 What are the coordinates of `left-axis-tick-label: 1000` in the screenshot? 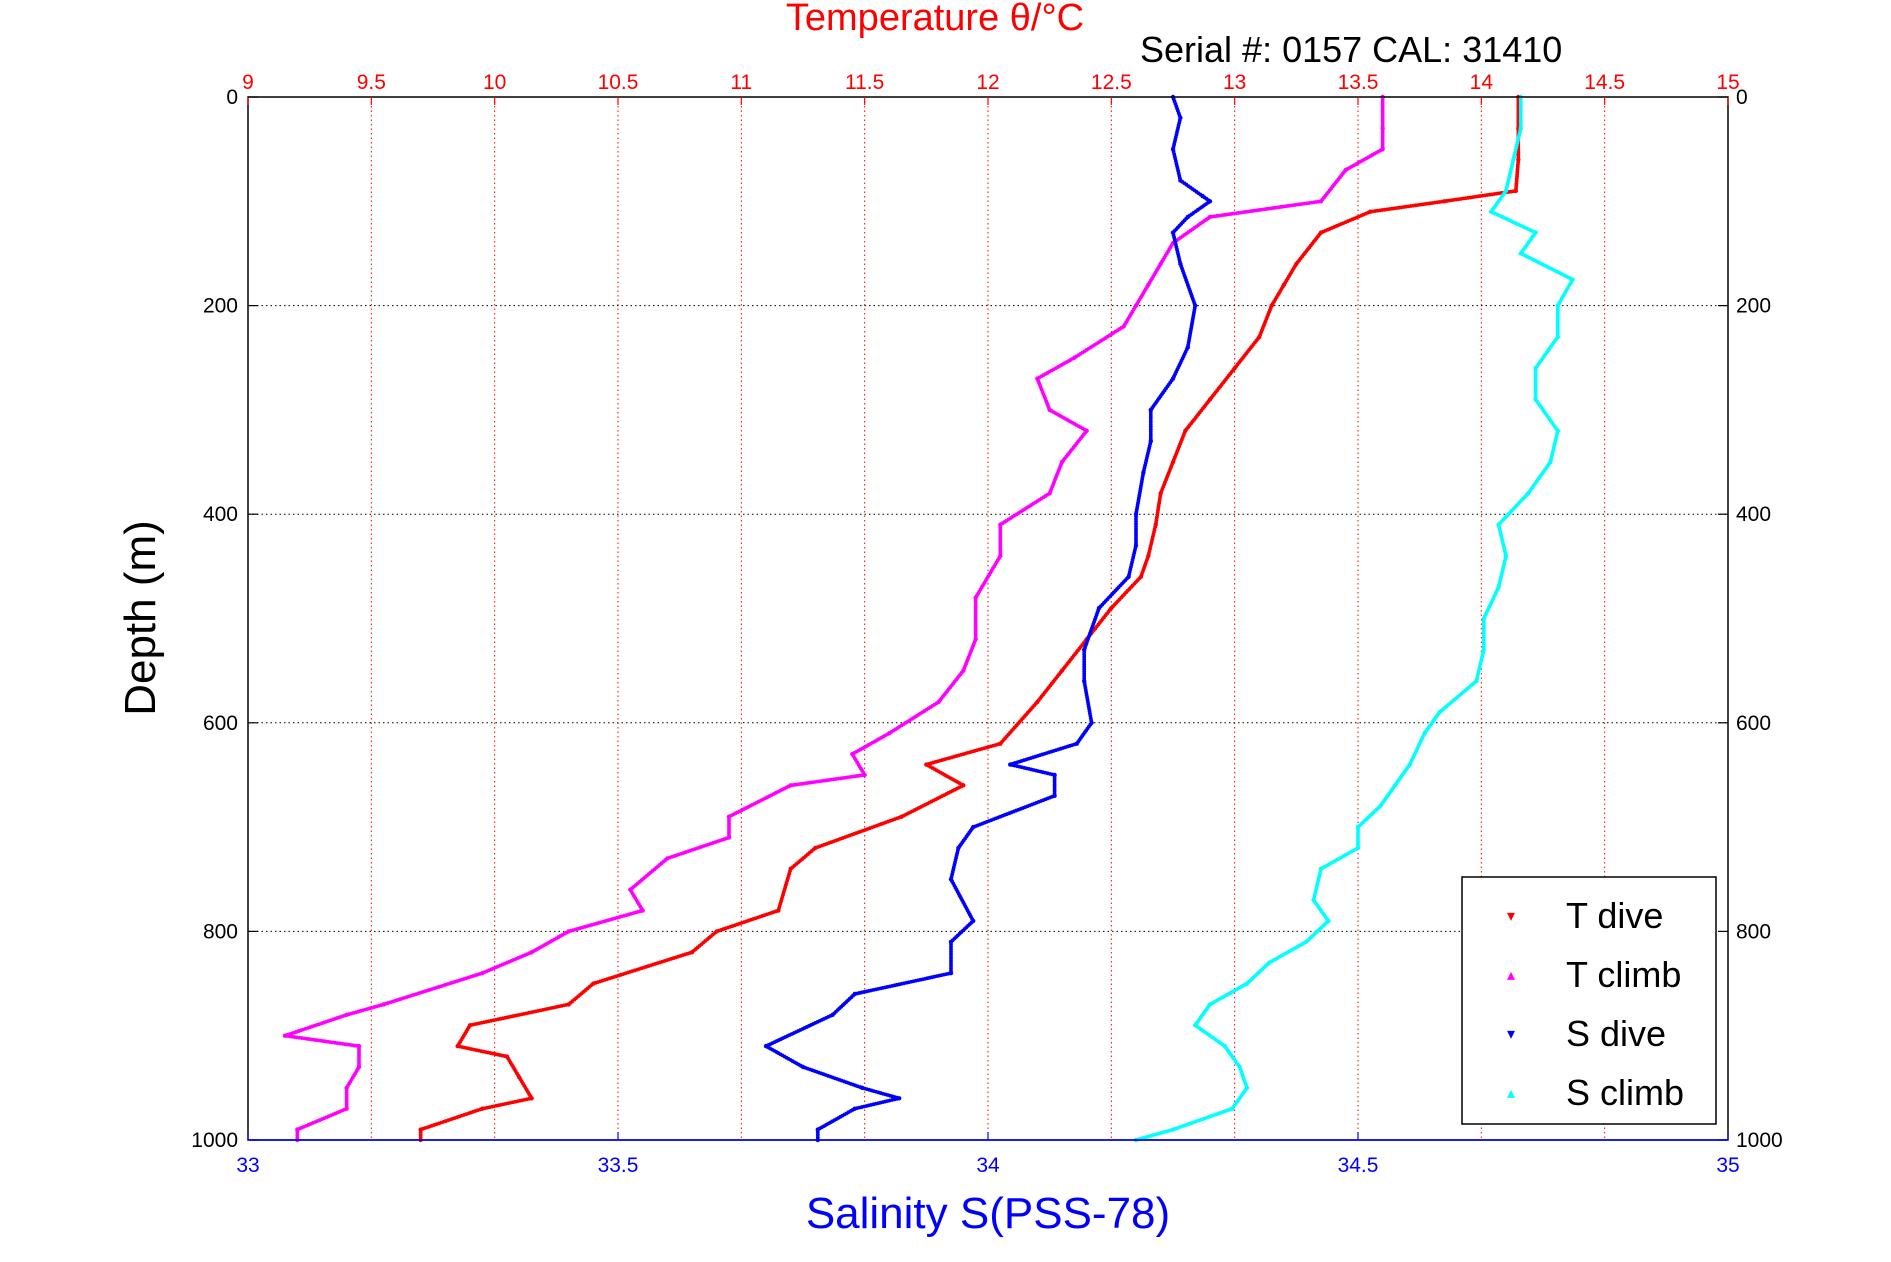 It's located at (214, 1140).